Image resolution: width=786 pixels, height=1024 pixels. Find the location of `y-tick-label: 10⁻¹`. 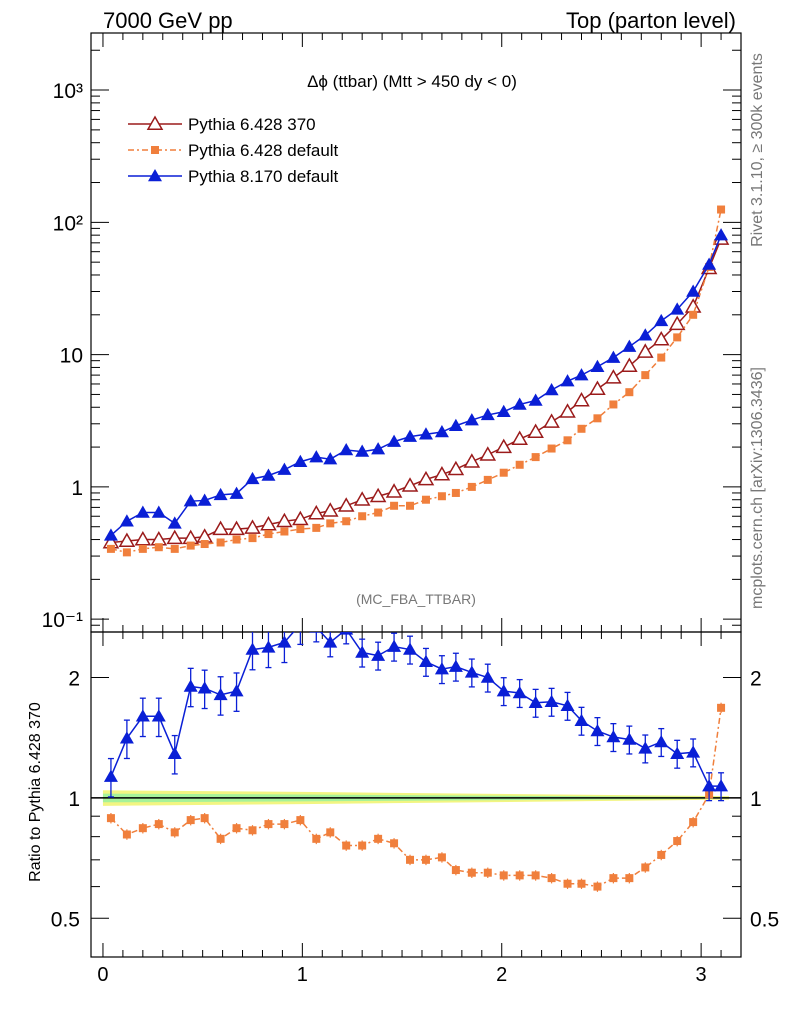

y-tick-label: 10⁻¹ is located at coordinates (62, 620).